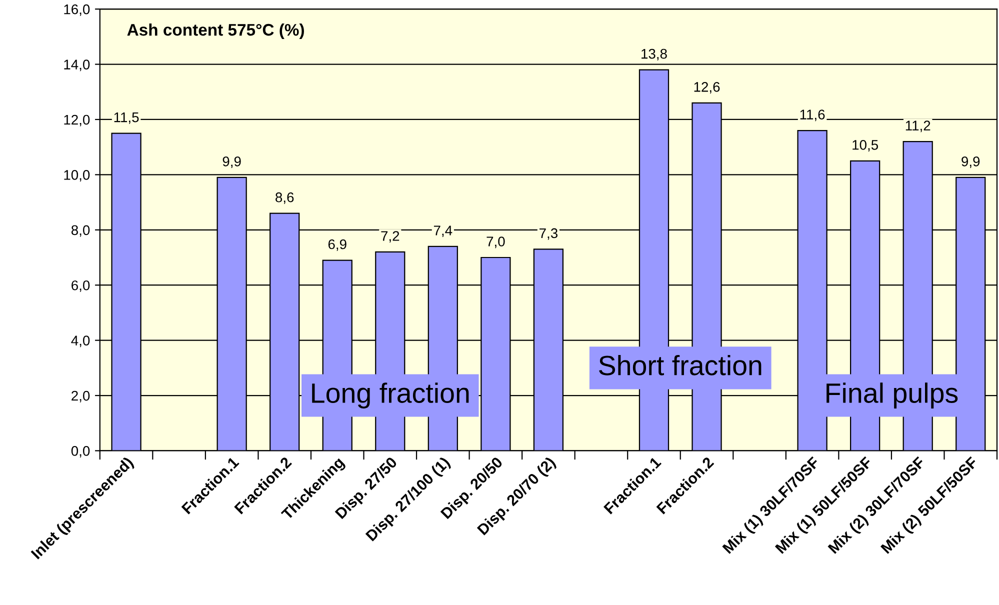  I want to click on data-label: 7,4, so click(443, 232).